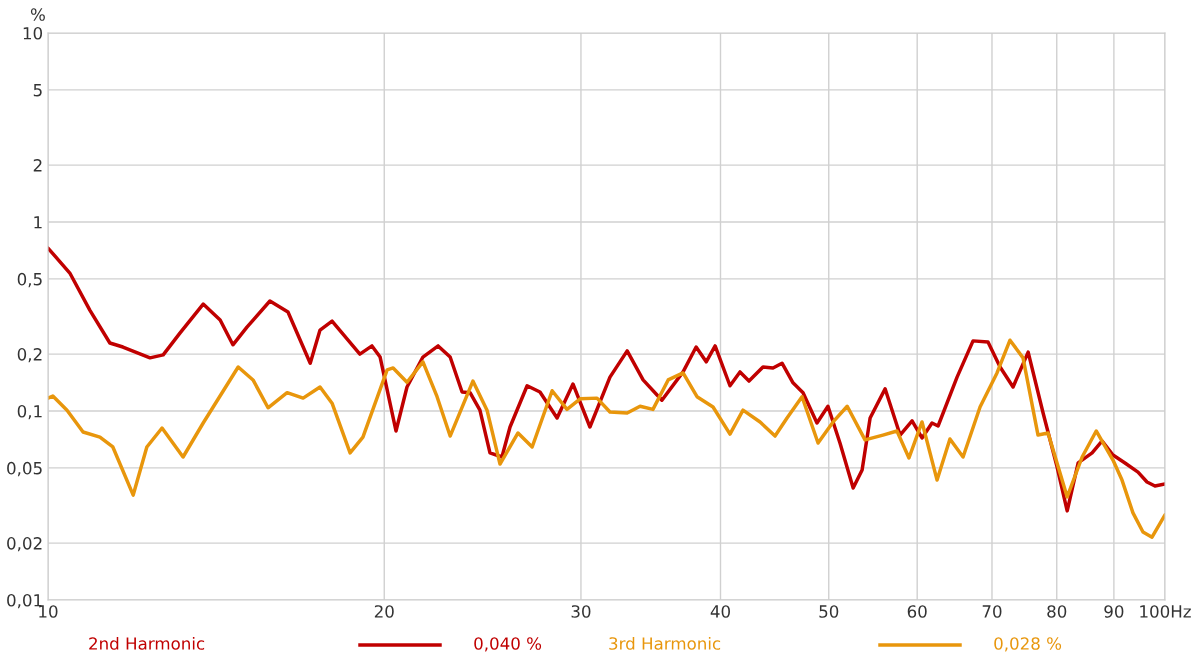 This screenshot has width=1199, height=657. What do you see at coordinates (33, 33) in the screenshot?
I see `y-tick-label: 10` at bounding box center [33, 33].